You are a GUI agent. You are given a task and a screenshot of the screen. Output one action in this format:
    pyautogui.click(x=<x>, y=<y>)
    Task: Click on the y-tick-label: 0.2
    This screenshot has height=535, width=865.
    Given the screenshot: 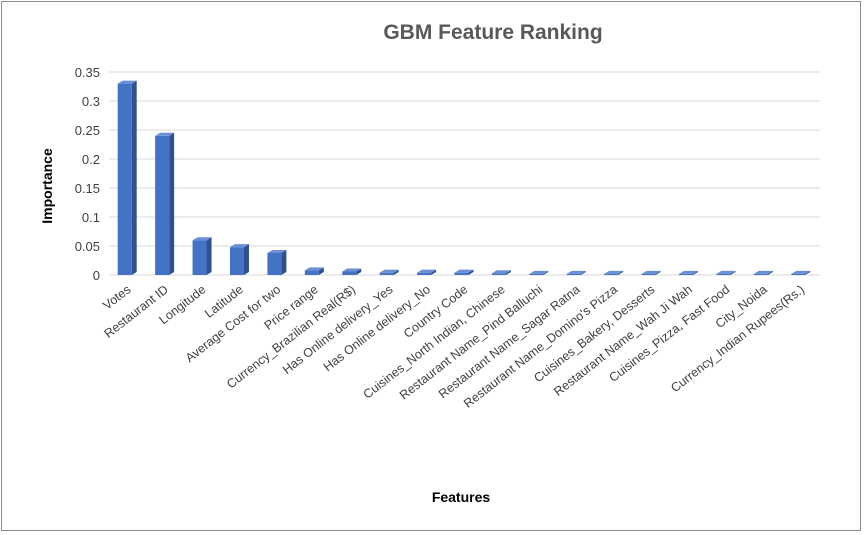 What is the action you would take?
    pyautogui.click(x=91, y=159)
    